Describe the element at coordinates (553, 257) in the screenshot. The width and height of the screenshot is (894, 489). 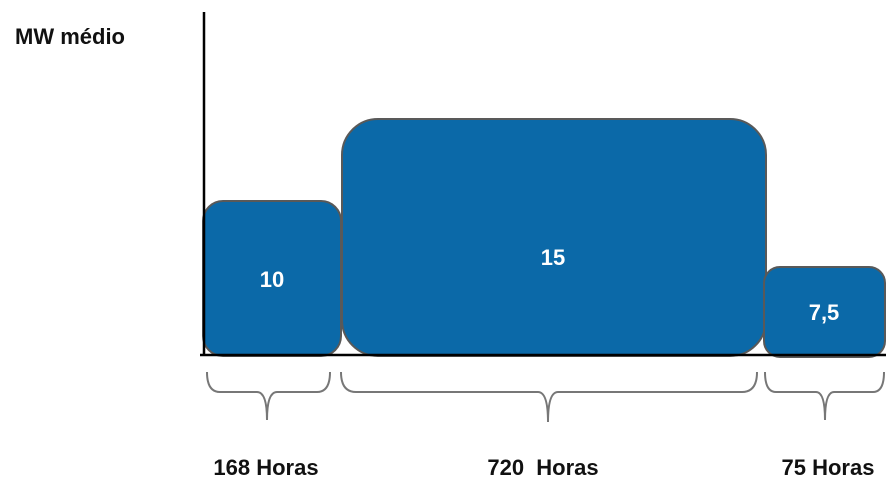
I see `block-value: 15` at that location.